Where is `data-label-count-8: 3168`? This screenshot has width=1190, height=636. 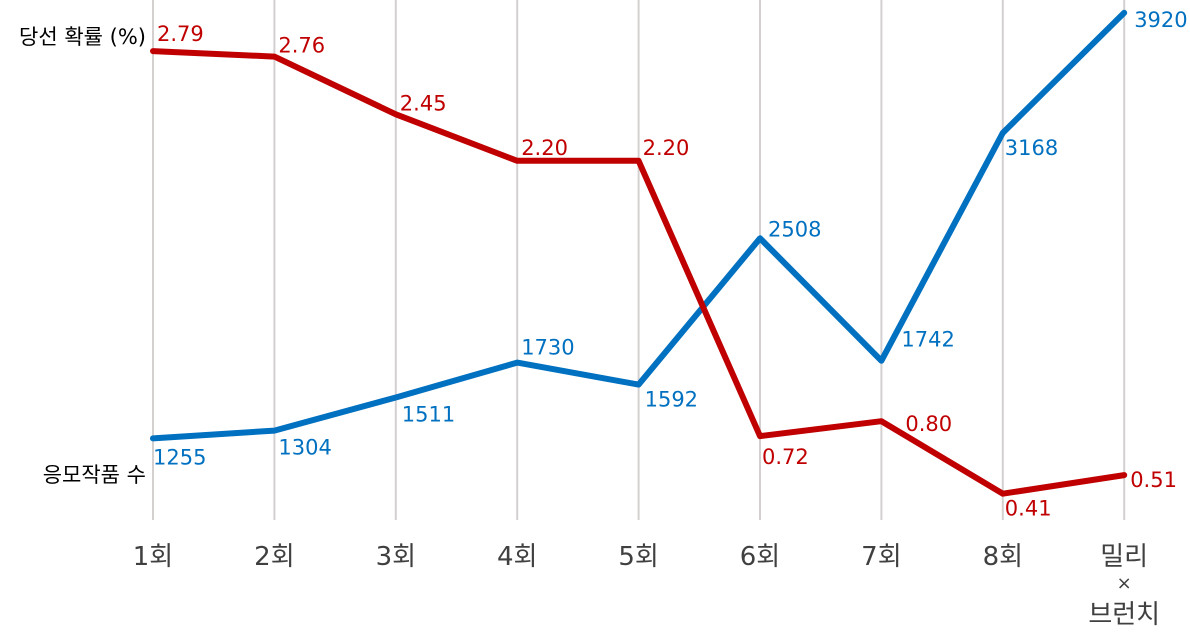
data-label-count-8: 3168 is located at coordinates (1031, 148).